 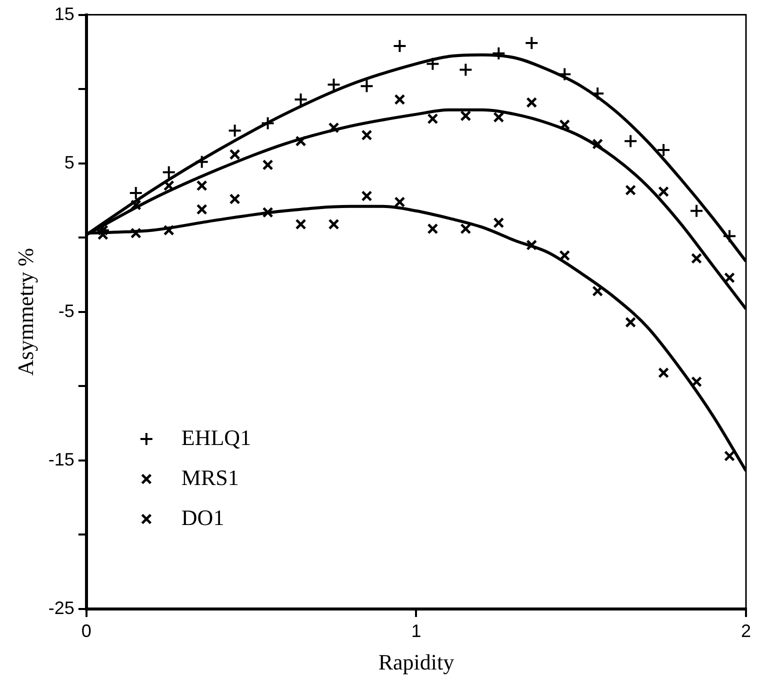 I want to click on x-axis-title: Rapidity, so click(x=416, y=662).